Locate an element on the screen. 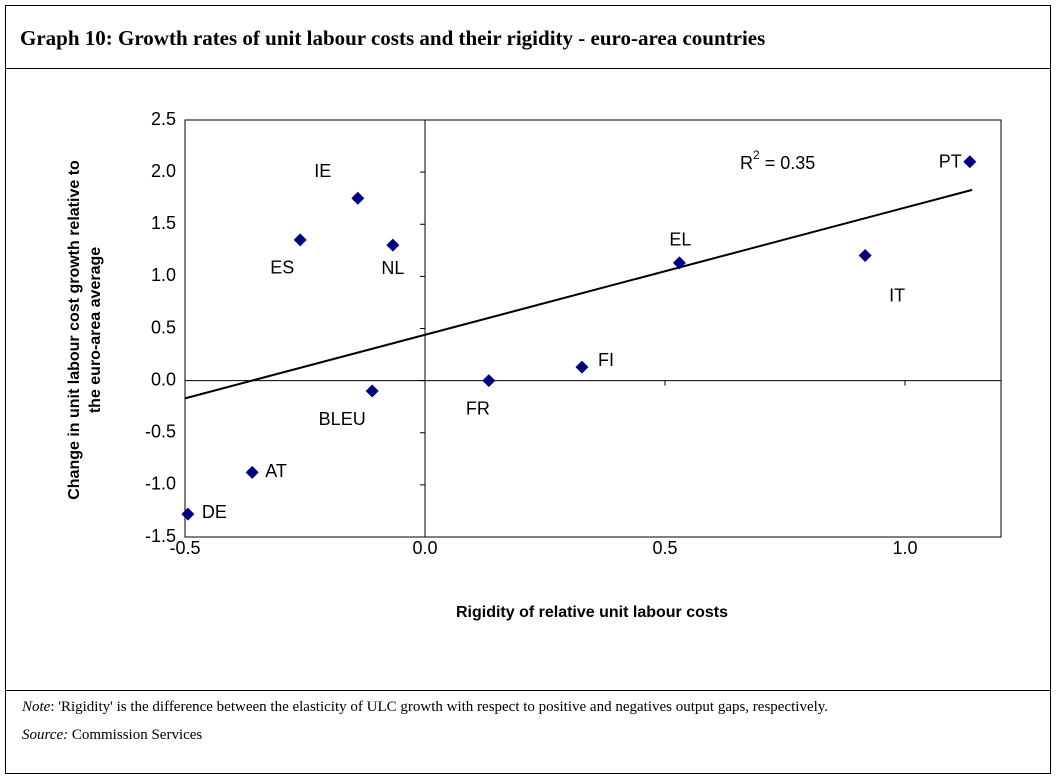  y-tick-label: 1.0 is located at coordinates (163, 275).